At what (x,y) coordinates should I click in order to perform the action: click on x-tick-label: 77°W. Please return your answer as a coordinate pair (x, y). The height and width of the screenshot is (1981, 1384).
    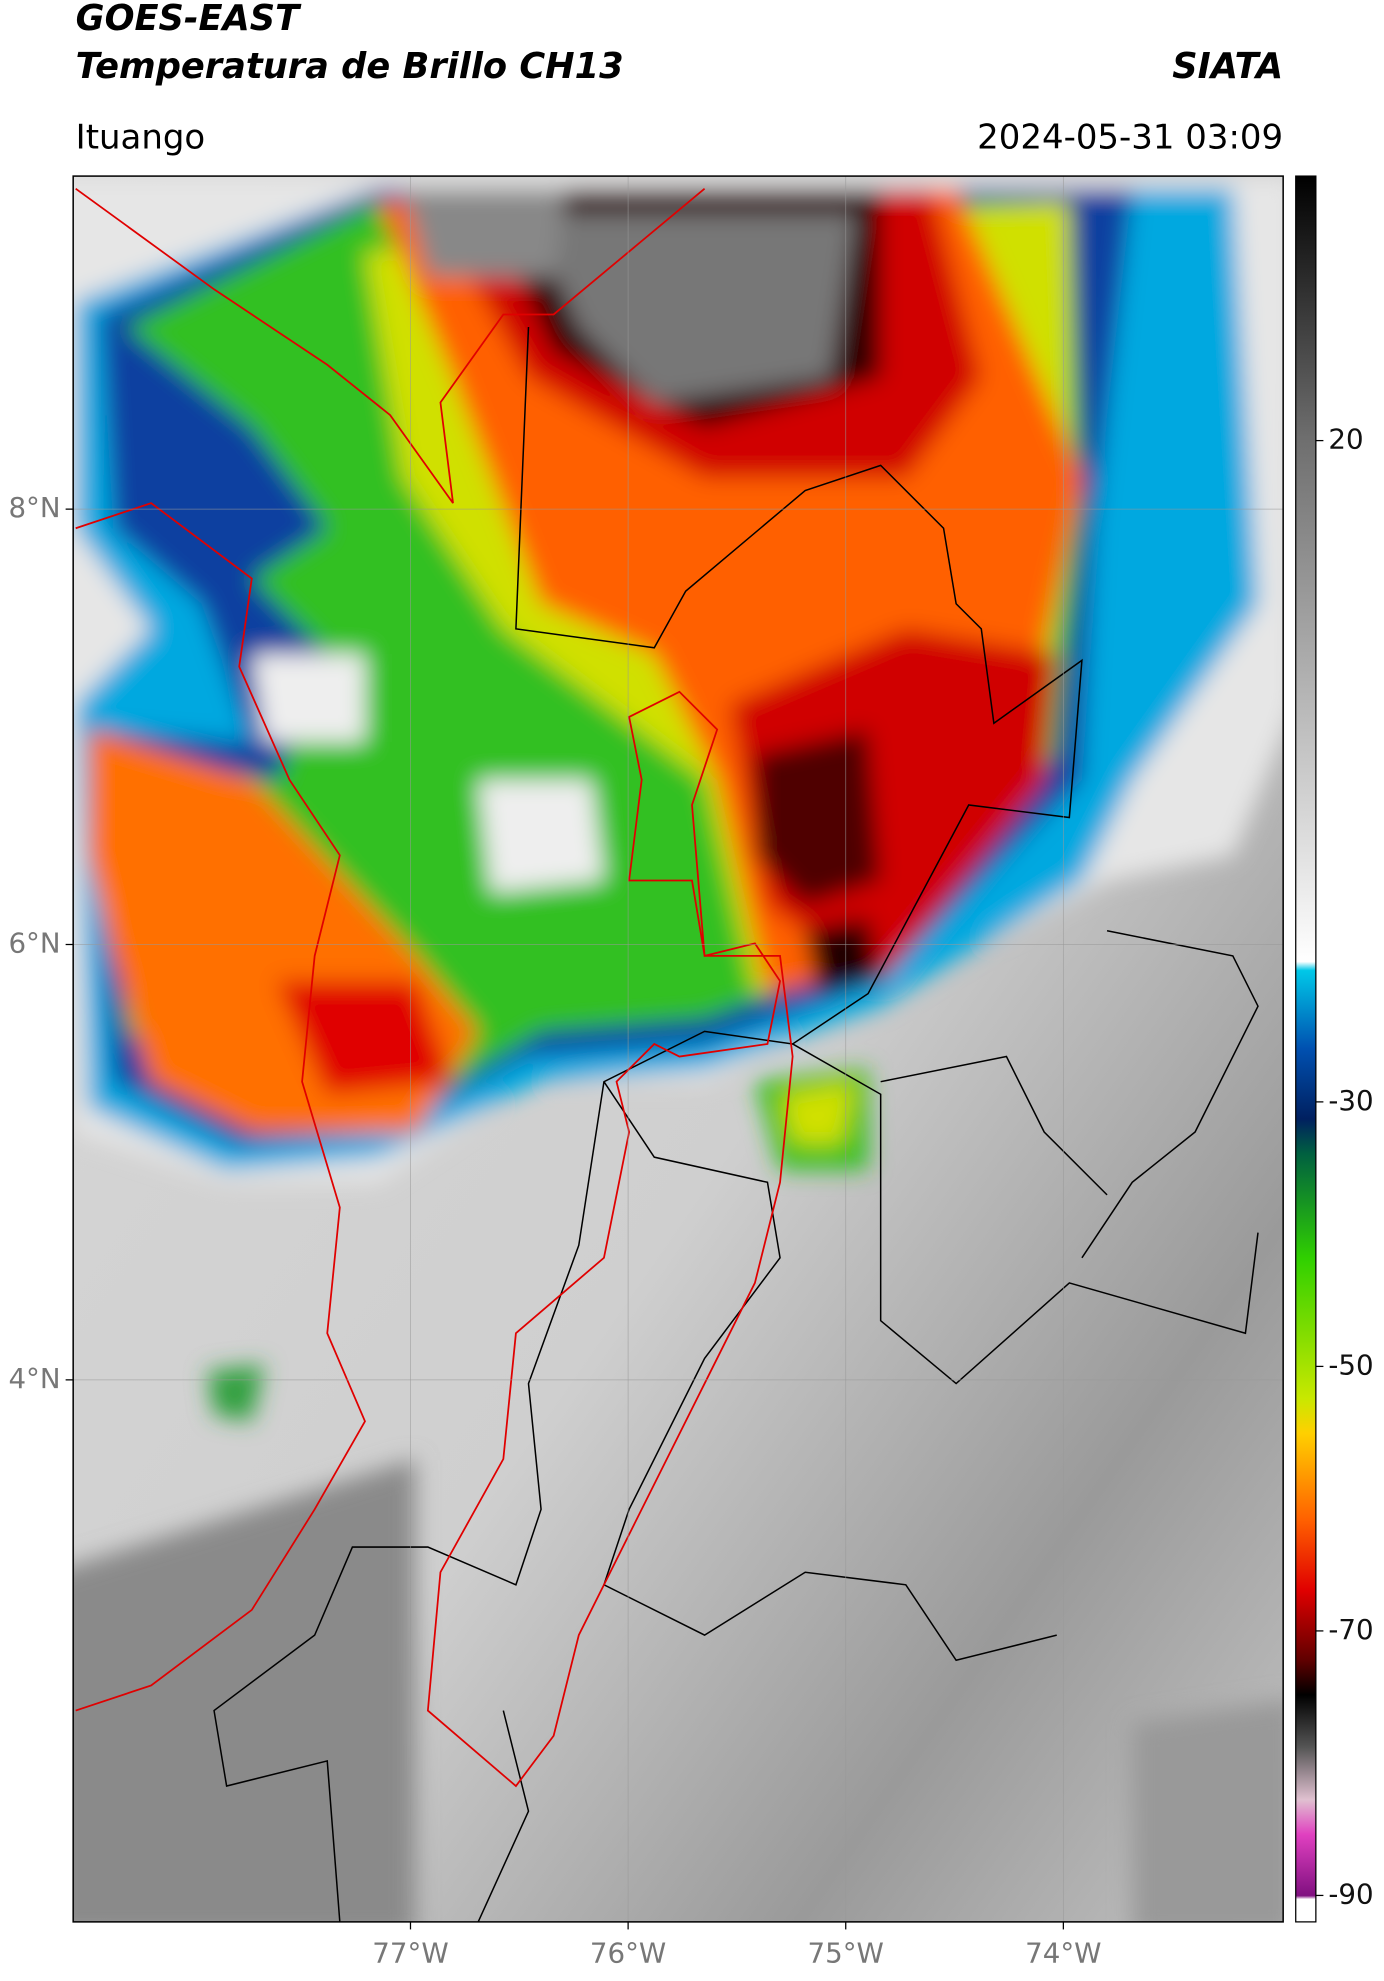
    Looking at the image, I should click on (410, 1953).